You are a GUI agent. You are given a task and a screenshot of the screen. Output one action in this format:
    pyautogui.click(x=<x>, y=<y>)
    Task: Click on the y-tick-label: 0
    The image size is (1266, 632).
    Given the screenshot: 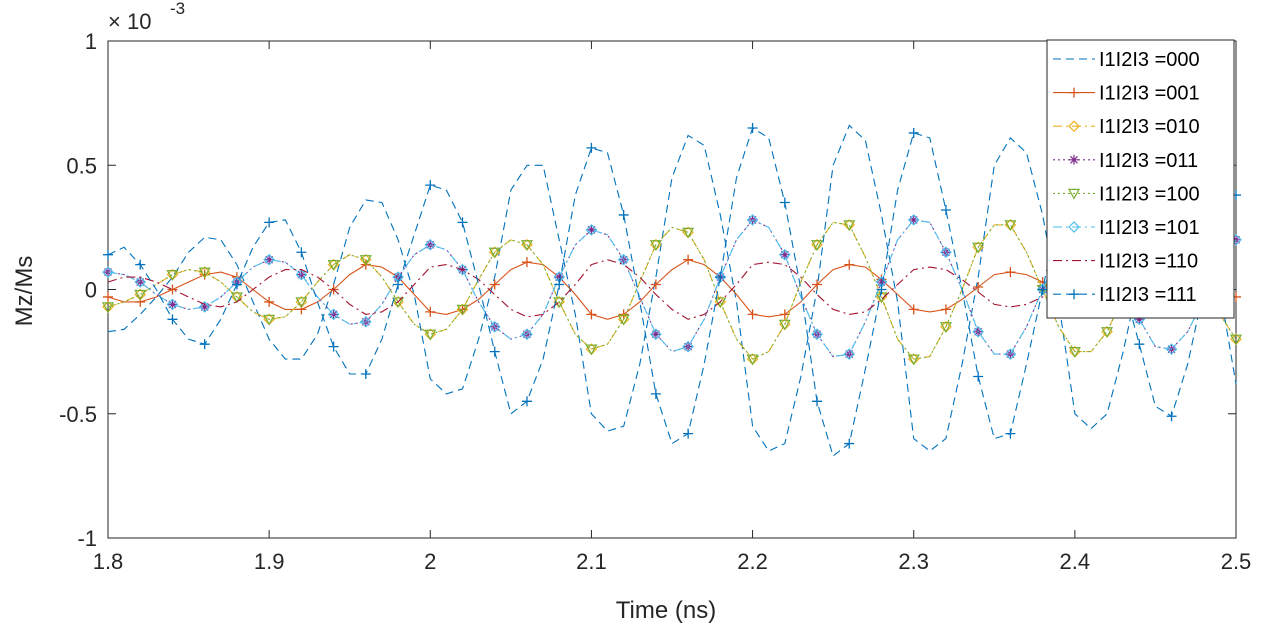 What is the action you would take?
    pyautogui.click(x=91, y=290)
    